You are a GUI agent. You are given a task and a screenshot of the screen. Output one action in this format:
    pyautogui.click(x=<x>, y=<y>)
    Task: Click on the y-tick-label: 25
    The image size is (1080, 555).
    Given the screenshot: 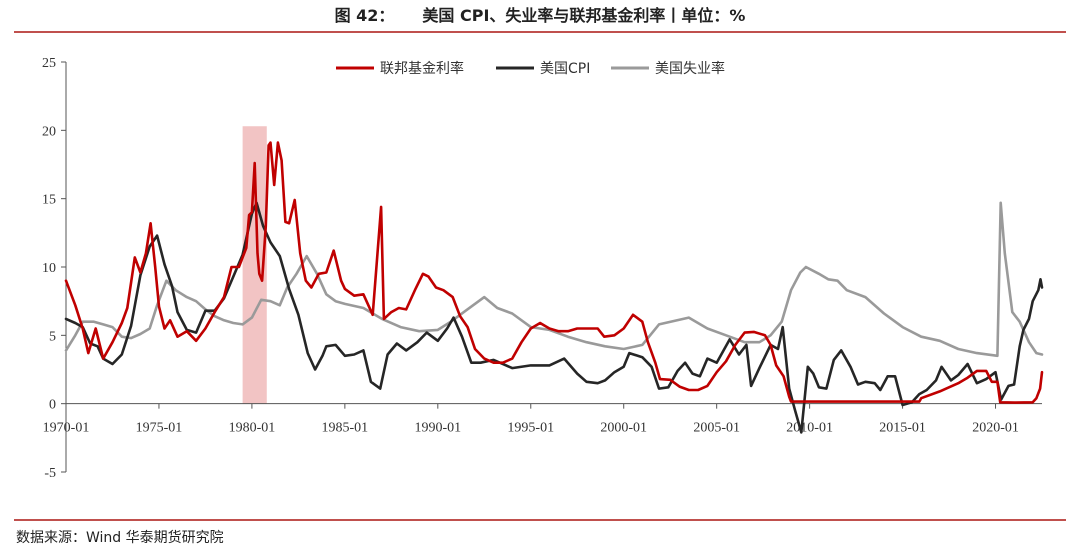 What is the action you would take?
    pyautogui.click(x=49, y=63)
    